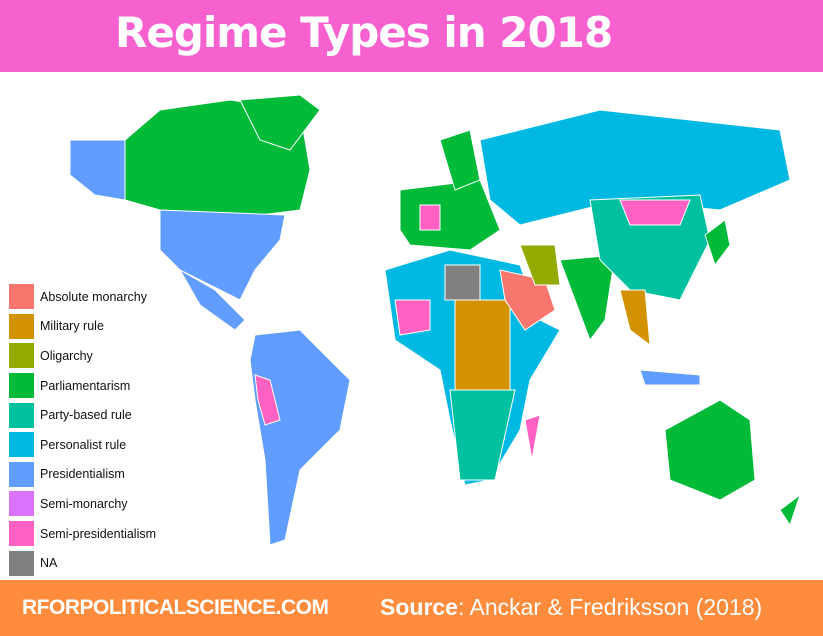 The image size is (823, 636). I want to click on legend-label: Party-based rule, so click(86, 415).